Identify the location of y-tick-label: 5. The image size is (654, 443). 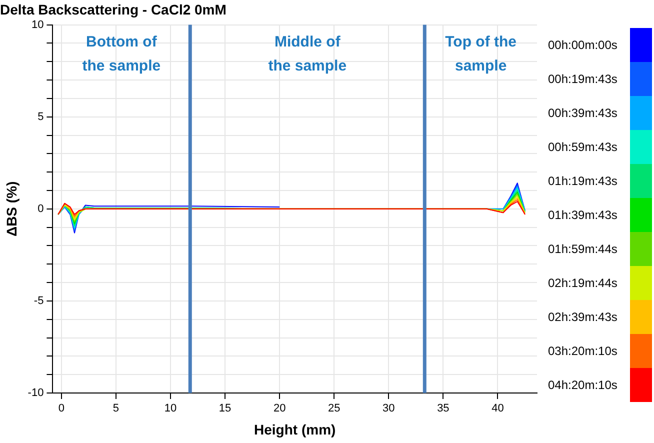
(41, 116).